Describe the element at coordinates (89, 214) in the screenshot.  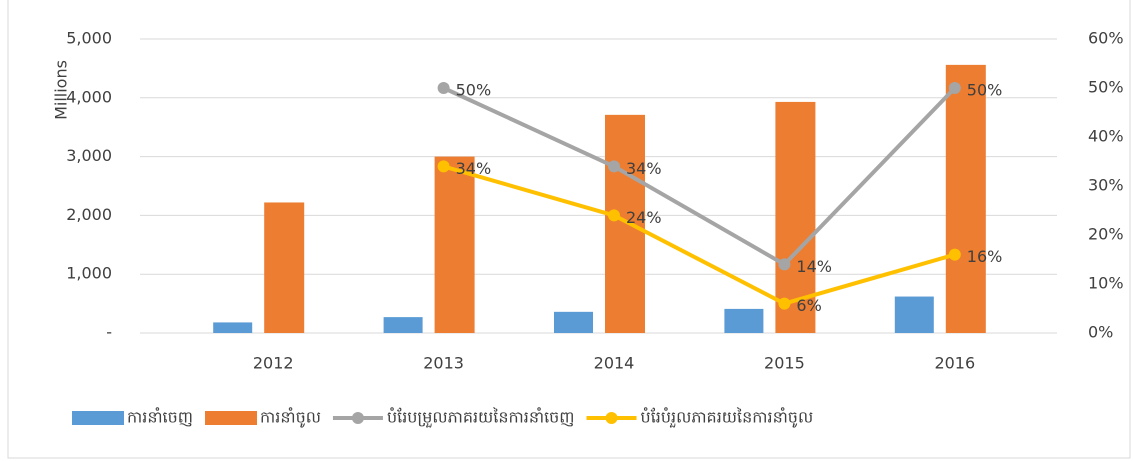
I see `y-tick-label: 2,000` at that location.